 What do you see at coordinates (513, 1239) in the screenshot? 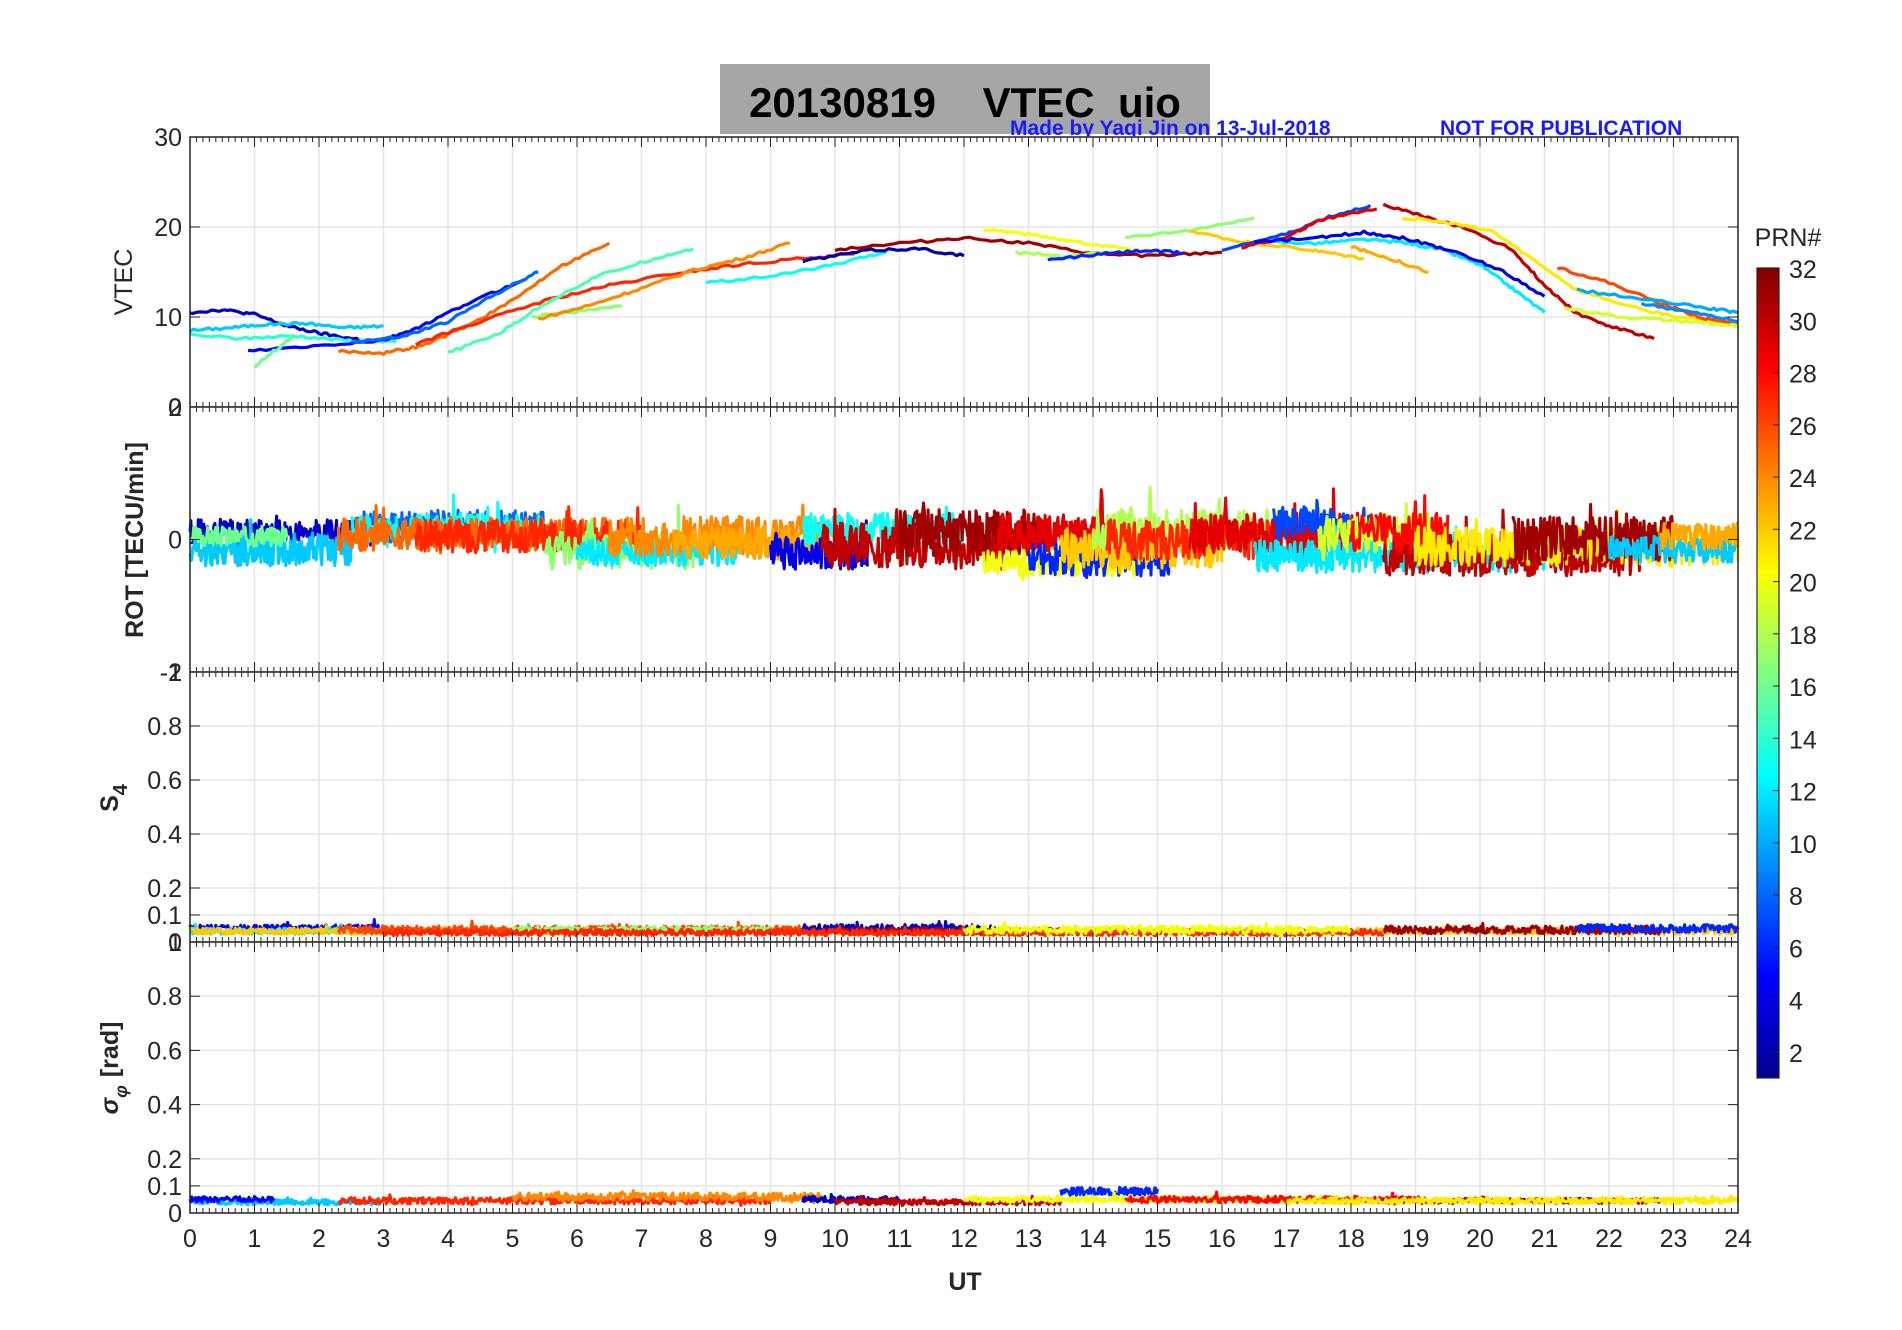
I see `xtick-label: 5` at bounding box center [513, 1239].